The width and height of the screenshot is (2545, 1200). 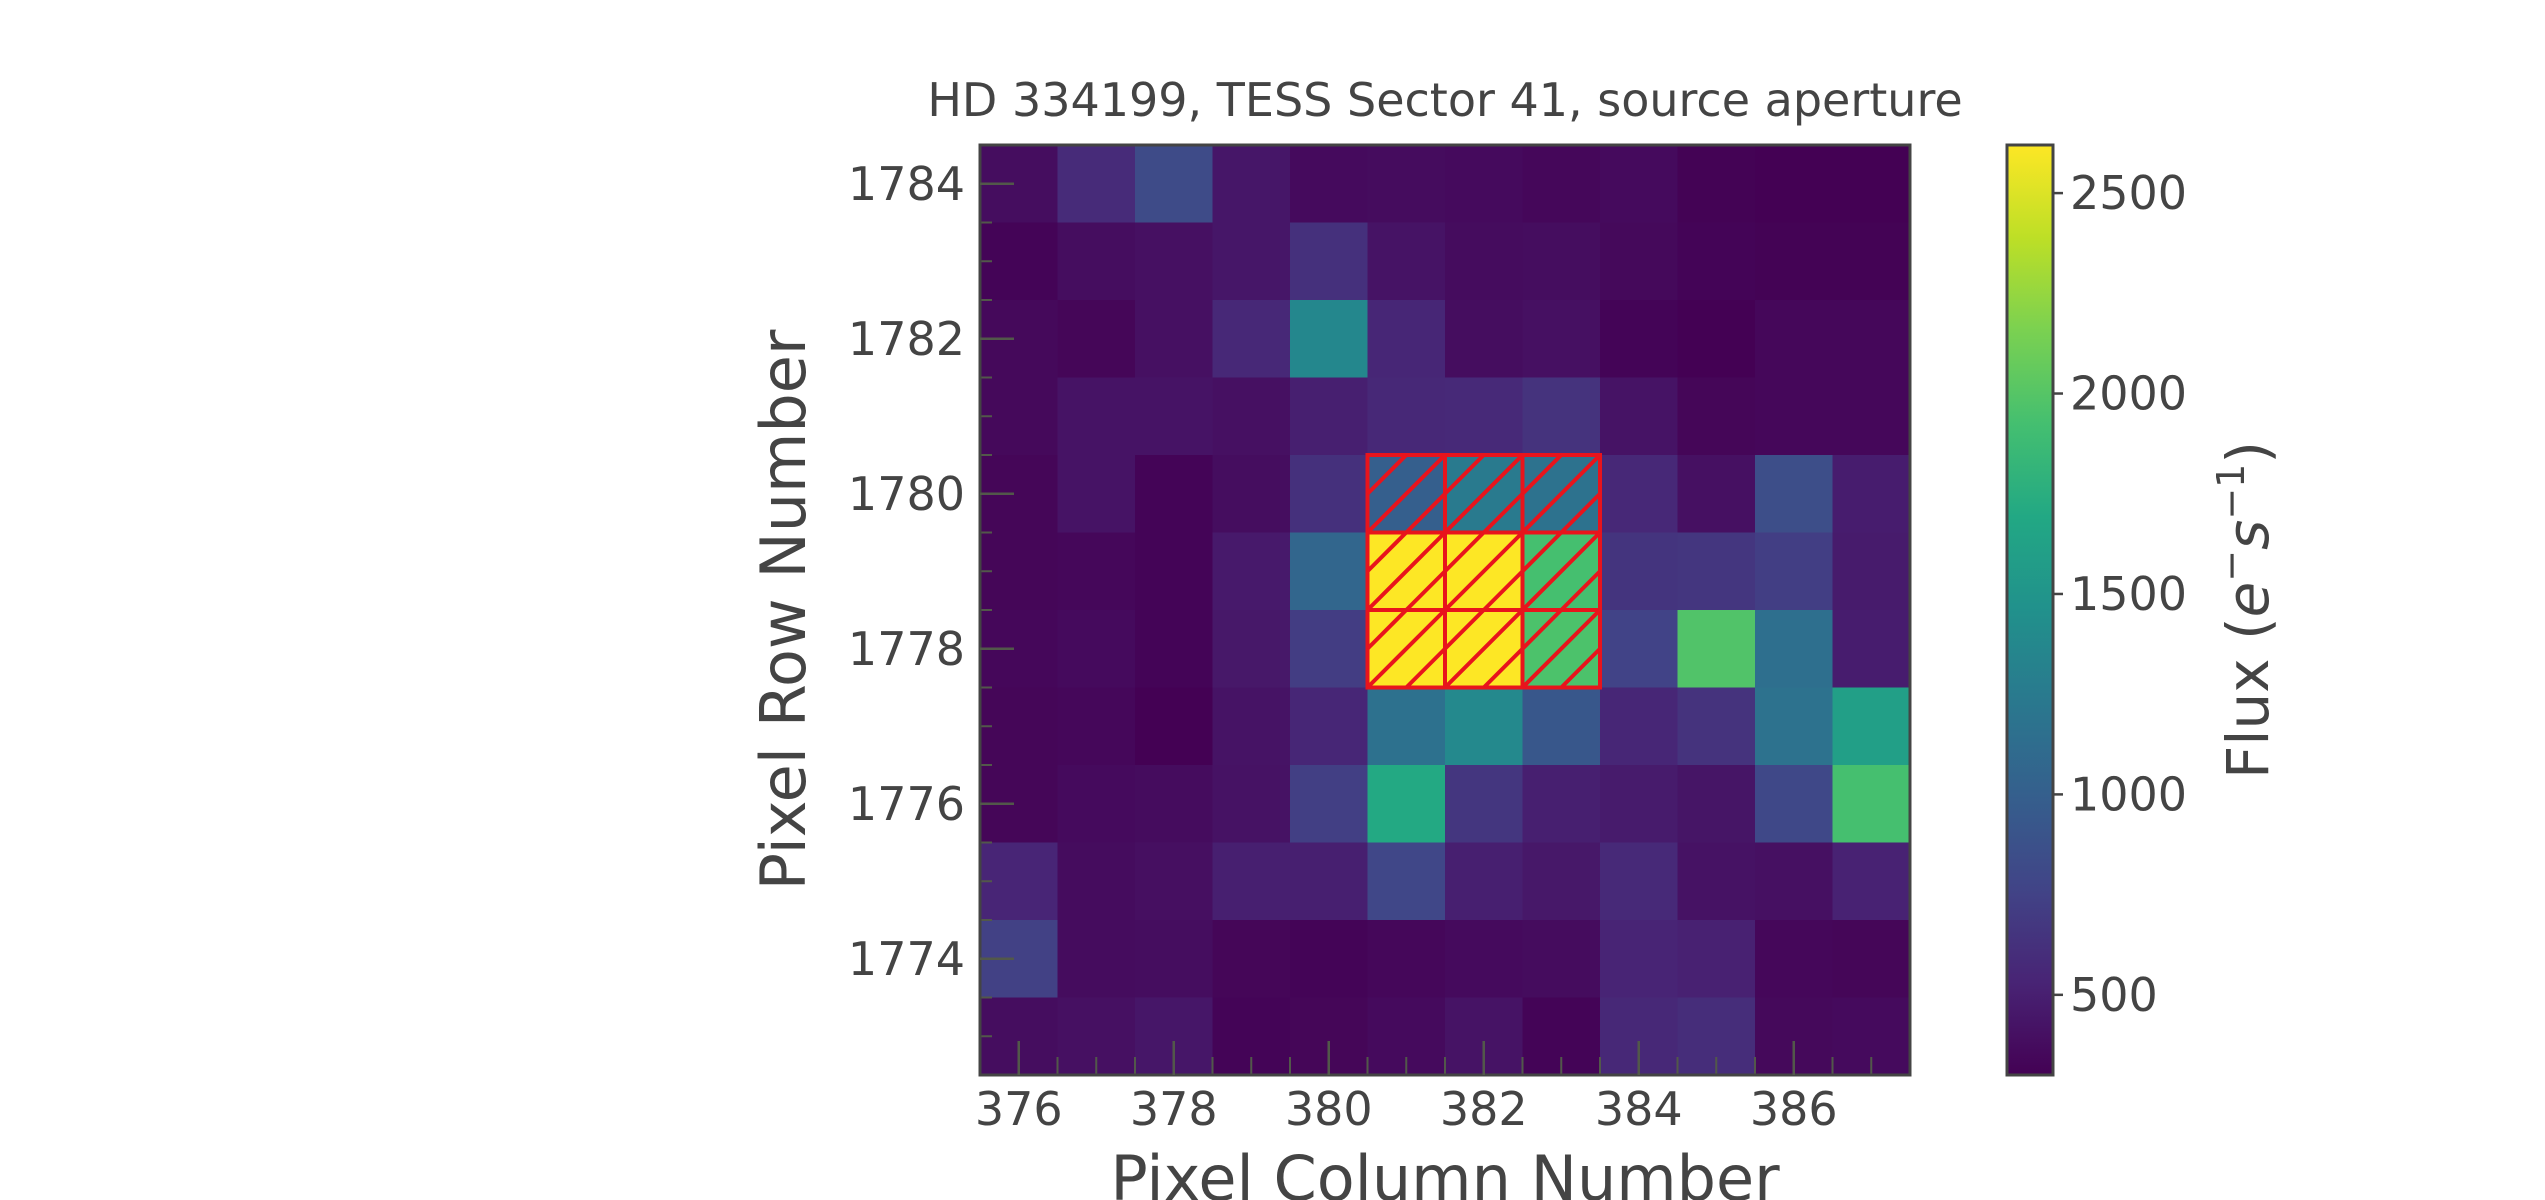 I want to click on colorbar-tick-label: 1500, so click(x=2128, y=594).